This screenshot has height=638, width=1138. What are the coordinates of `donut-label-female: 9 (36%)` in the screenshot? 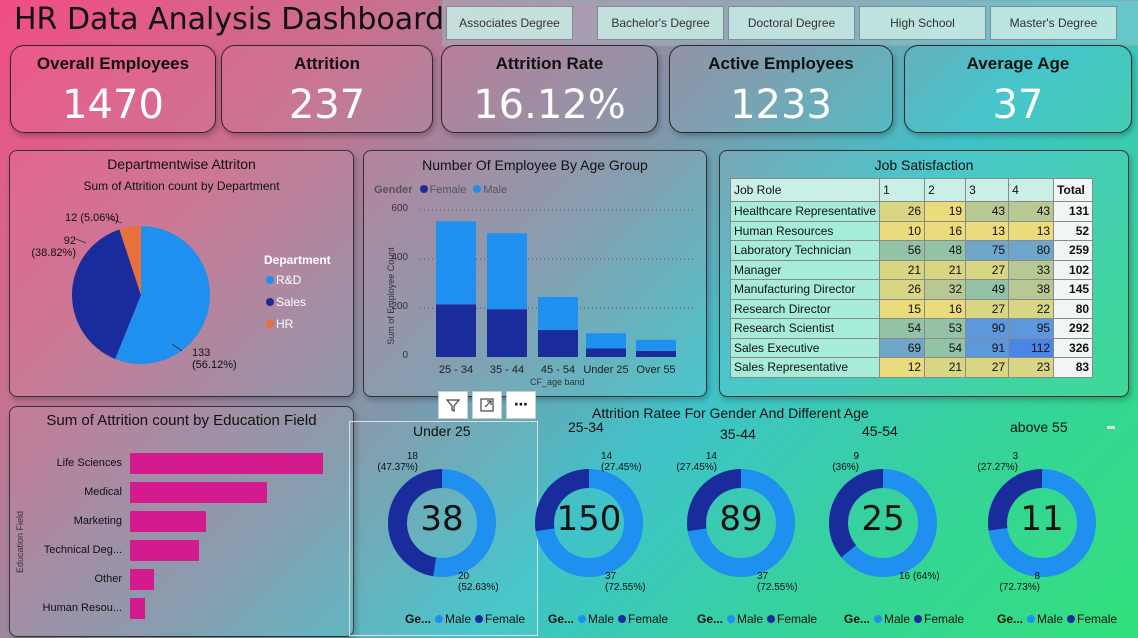 It's located at (831, 462).